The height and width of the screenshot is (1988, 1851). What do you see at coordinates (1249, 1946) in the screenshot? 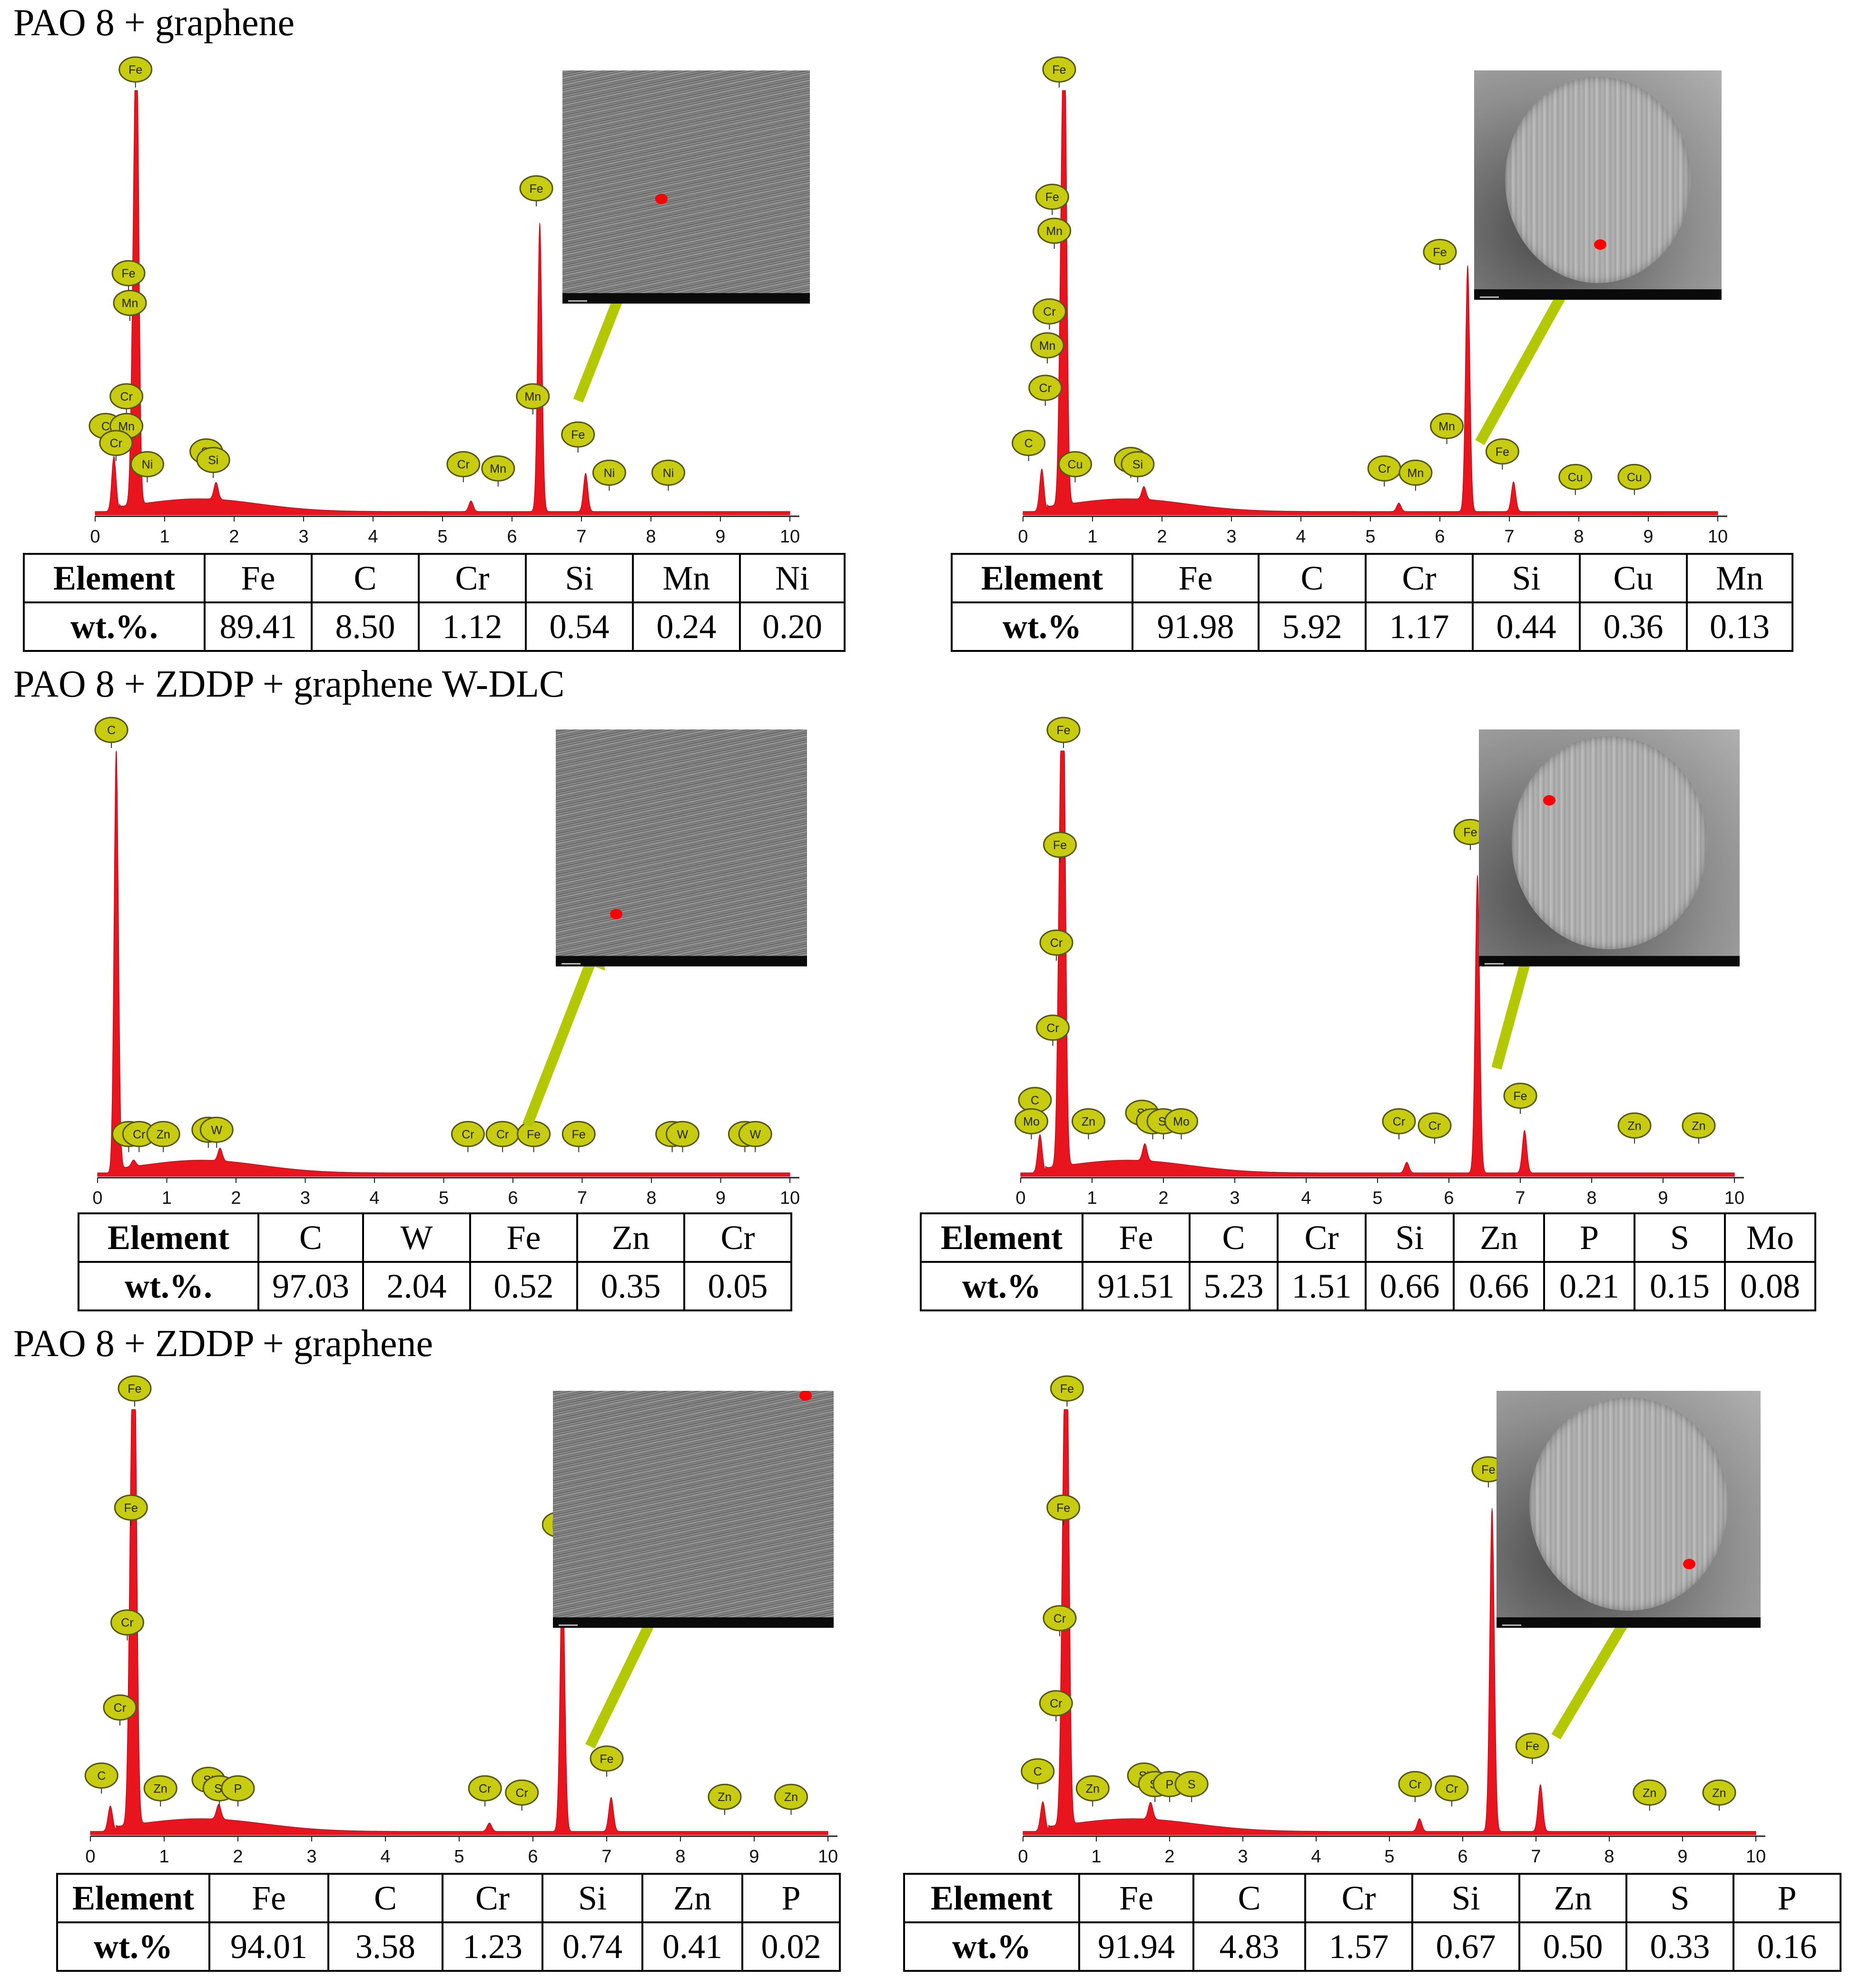
I see `wt-cell: 4.83` at bounding box center [1249, 1946].